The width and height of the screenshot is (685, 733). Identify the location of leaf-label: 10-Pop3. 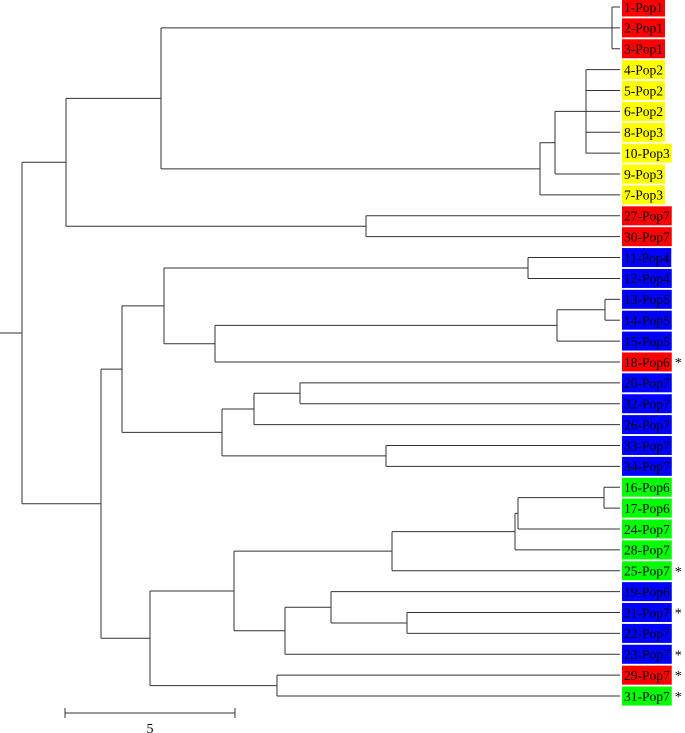
(647, 153).